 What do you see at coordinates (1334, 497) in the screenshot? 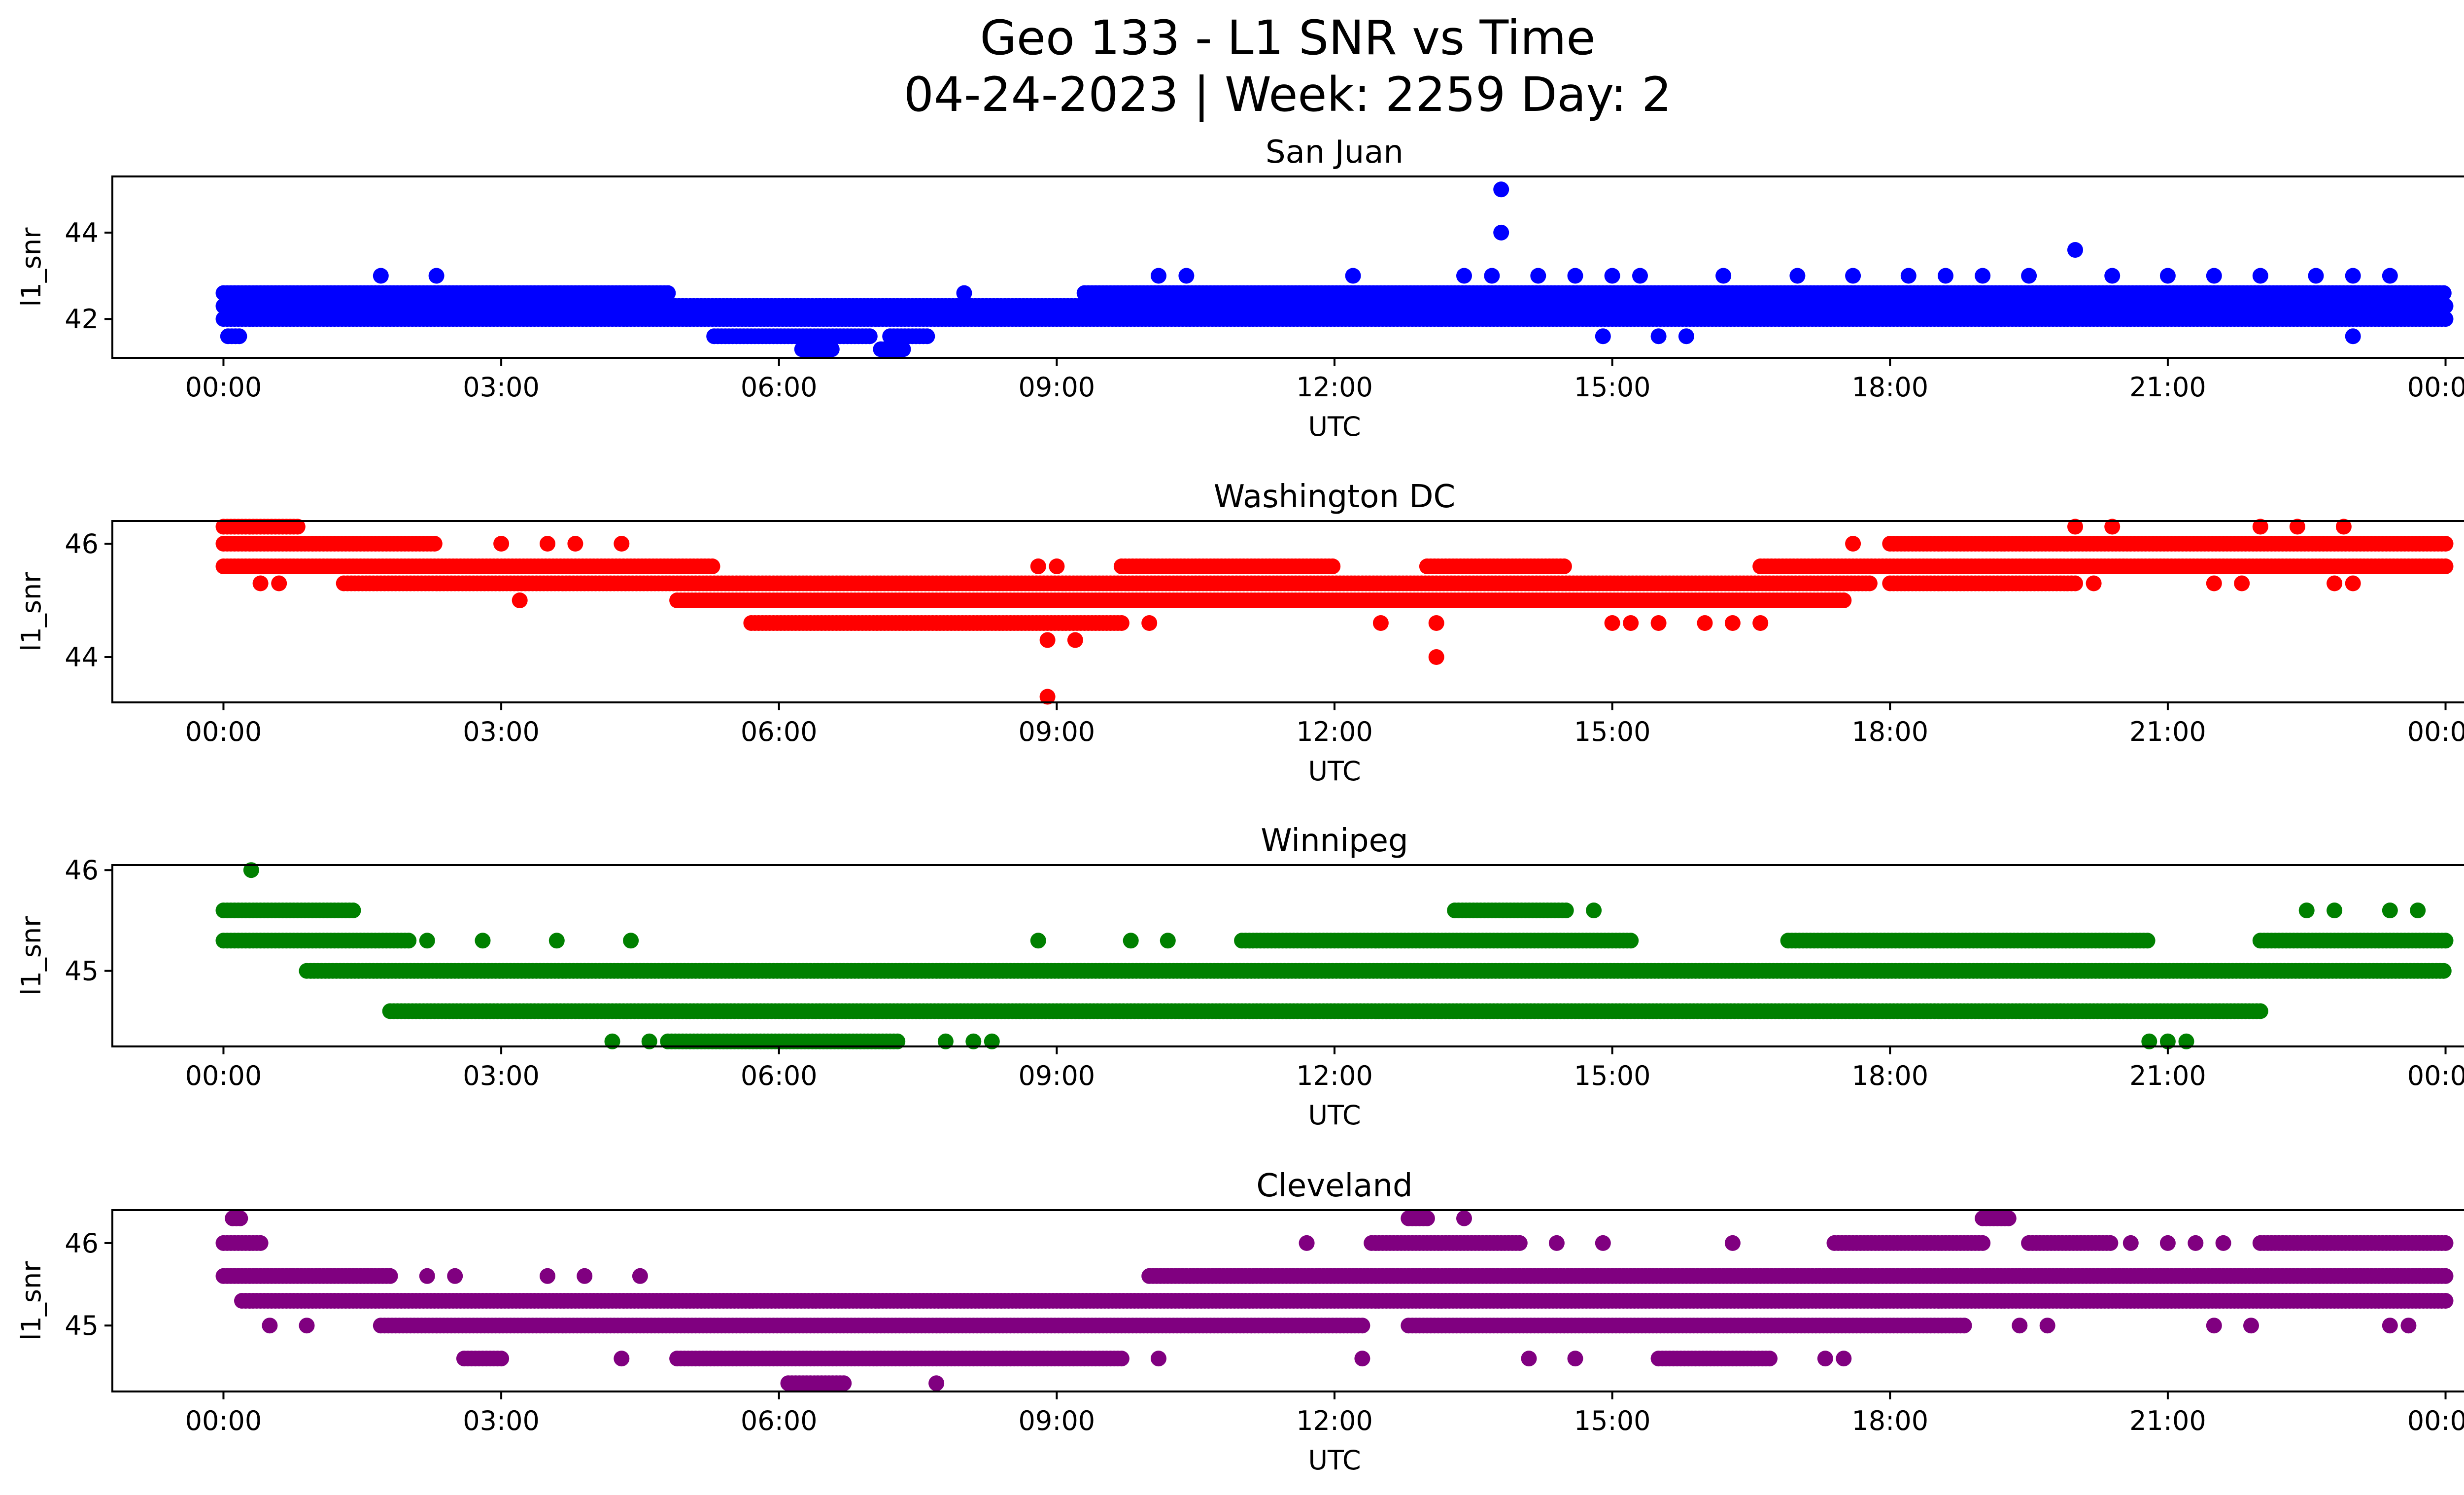
I see `panel-title: Washington DC` at bounding box center [1334, 497].